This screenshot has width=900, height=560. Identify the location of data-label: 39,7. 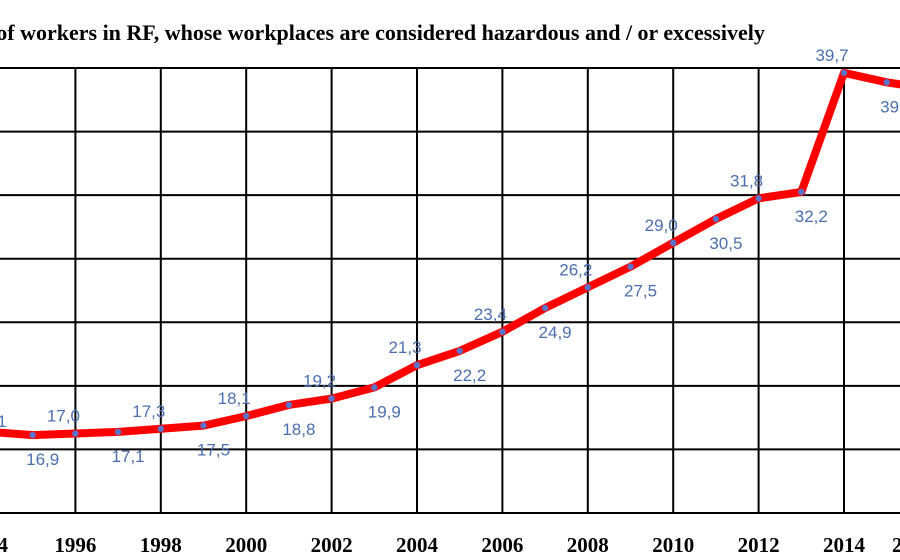
(831, 55).